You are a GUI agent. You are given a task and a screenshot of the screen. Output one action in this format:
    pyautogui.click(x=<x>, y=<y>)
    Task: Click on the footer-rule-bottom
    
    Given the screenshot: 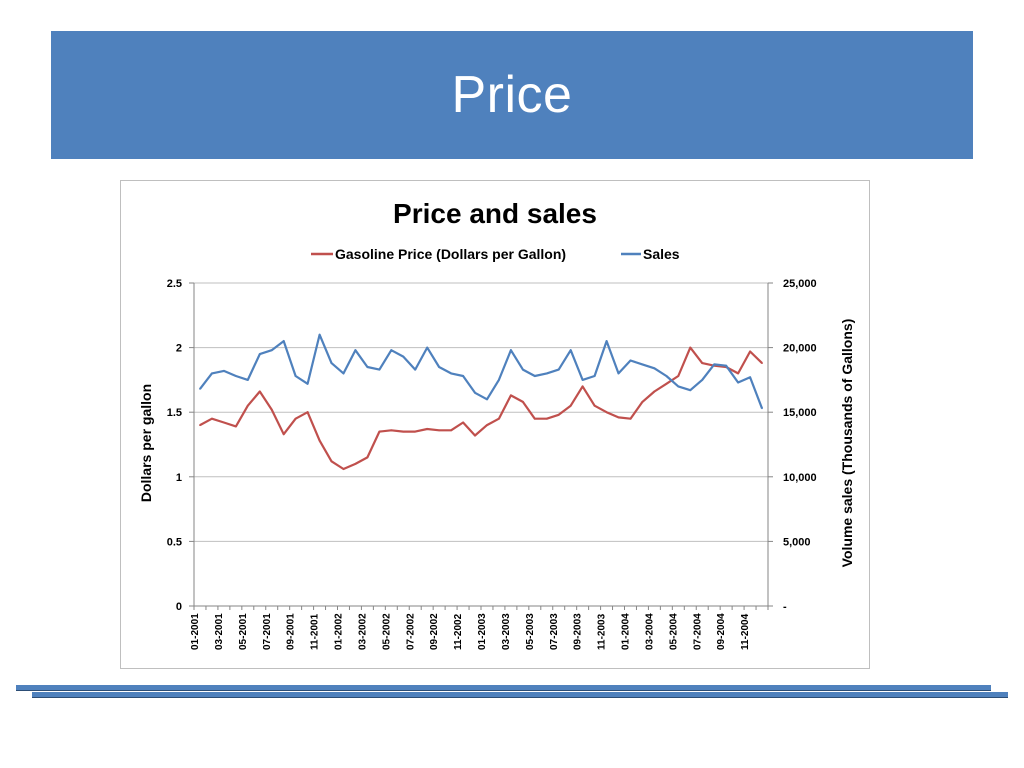 What is the action you would take?
    pyautogui.click(x=520, y=695)
    